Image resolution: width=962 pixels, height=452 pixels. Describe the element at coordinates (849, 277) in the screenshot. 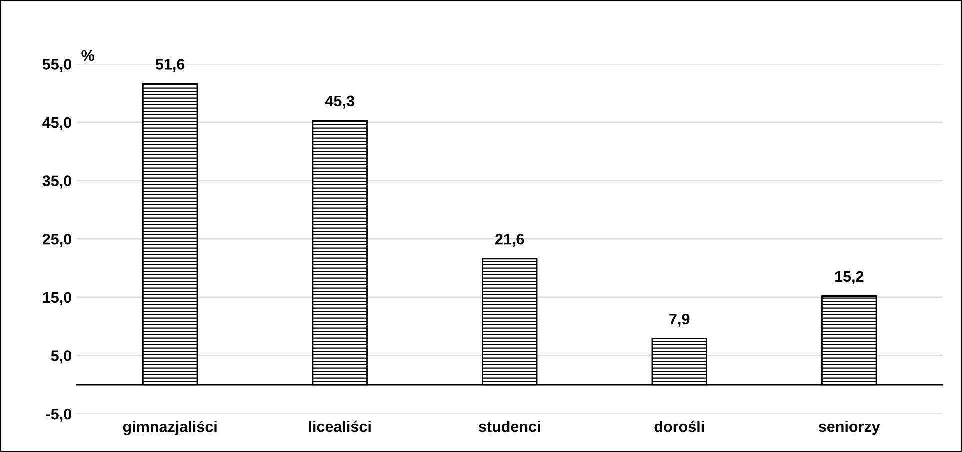

I see `data-label: 15,2` at that location.